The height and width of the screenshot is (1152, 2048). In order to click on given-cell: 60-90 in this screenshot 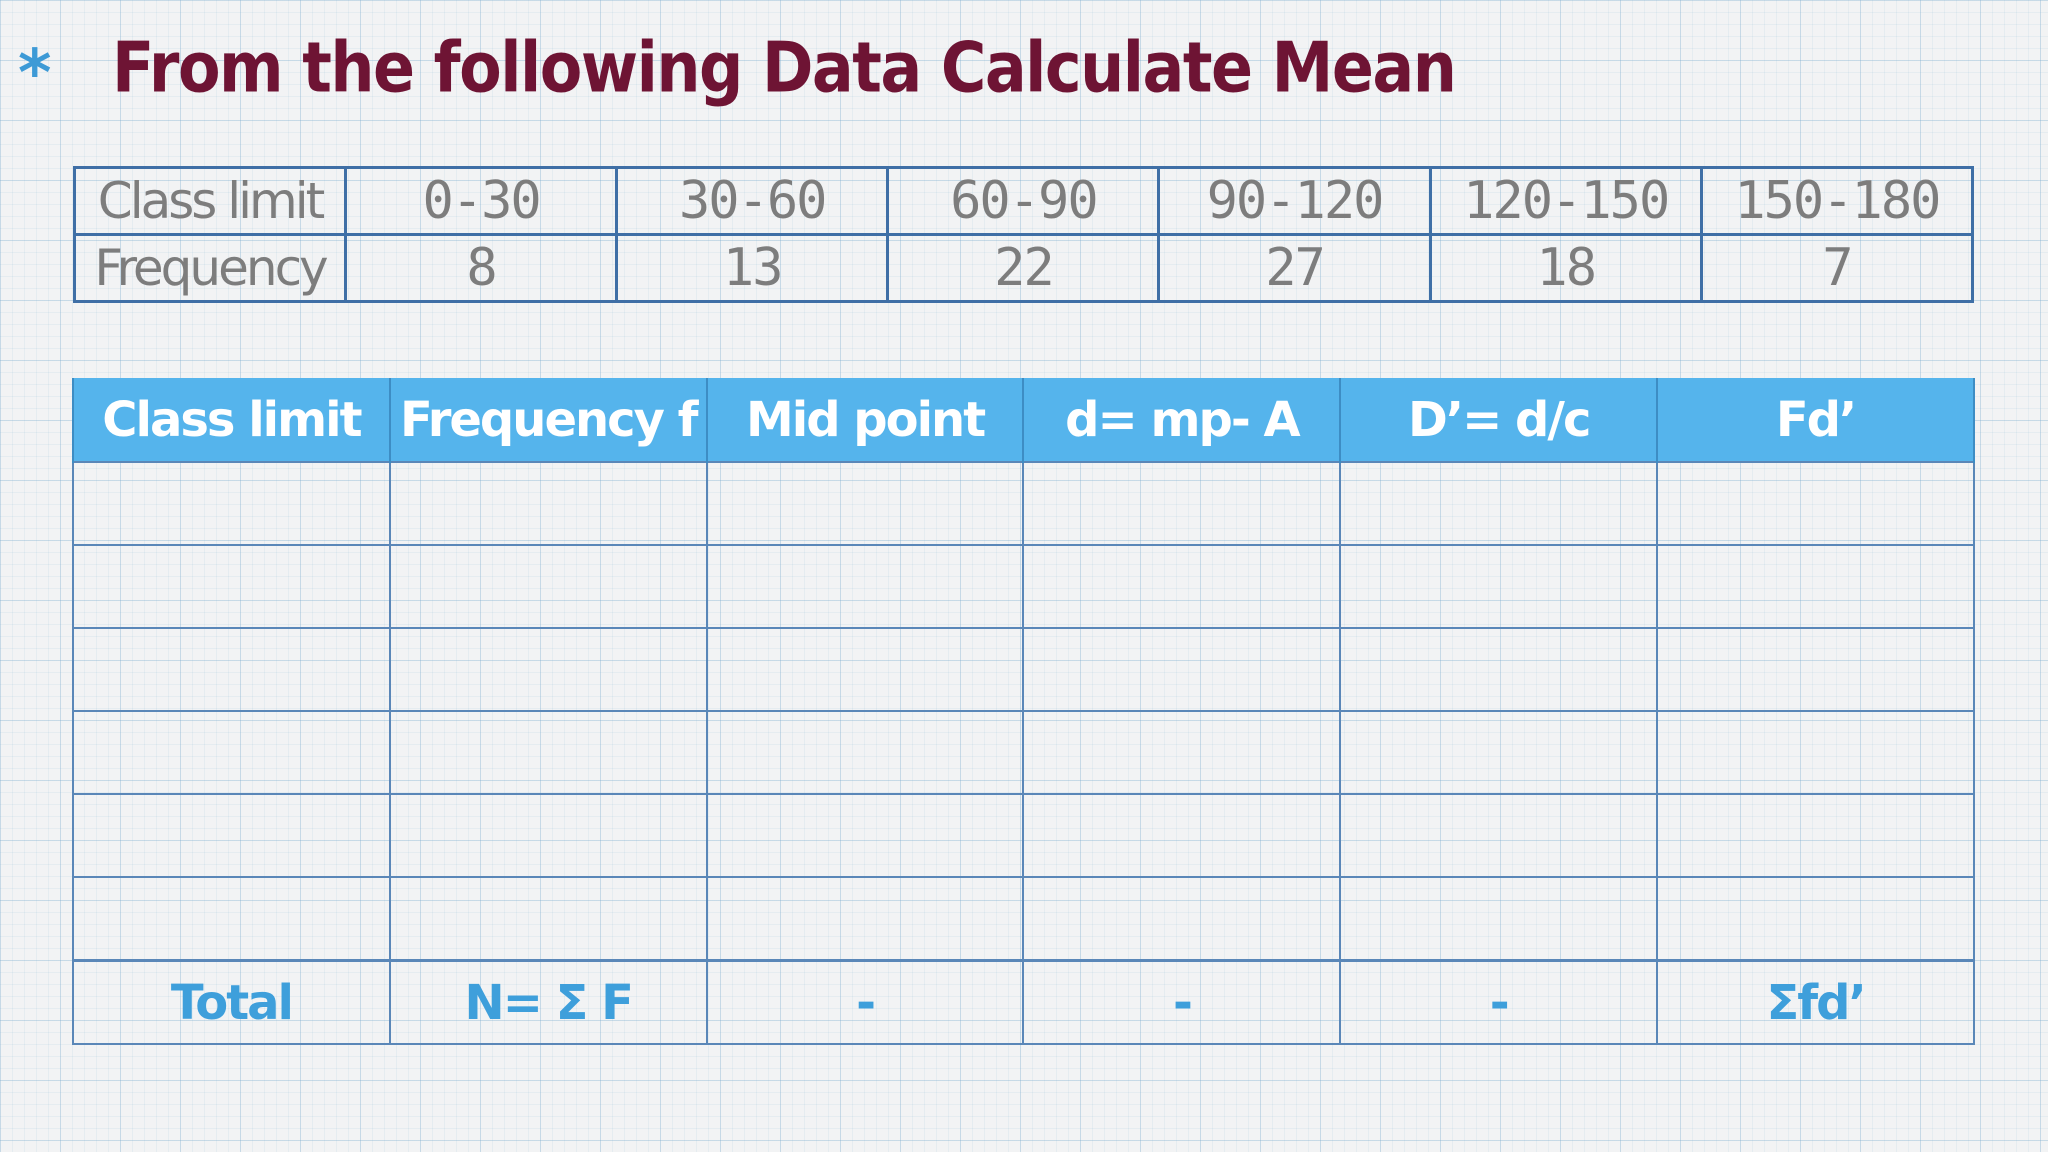, I will do `click(1023, 201)`.